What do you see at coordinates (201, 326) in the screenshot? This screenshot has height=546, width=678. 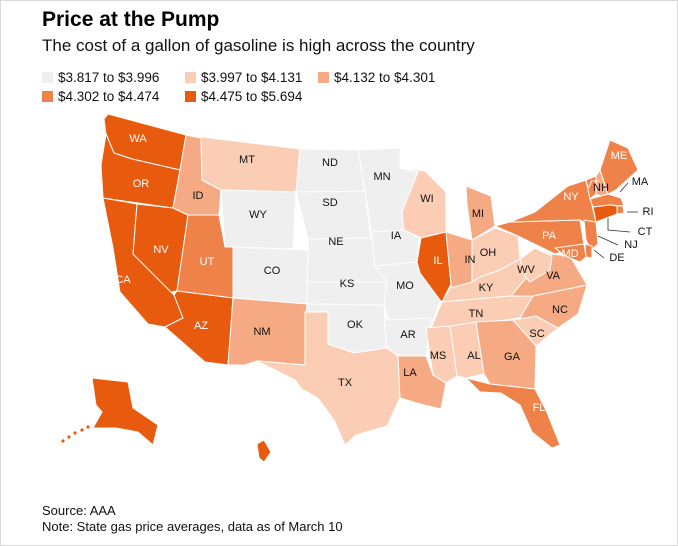 I see `state-label-az: AZ` at bounding box center [201, 326].